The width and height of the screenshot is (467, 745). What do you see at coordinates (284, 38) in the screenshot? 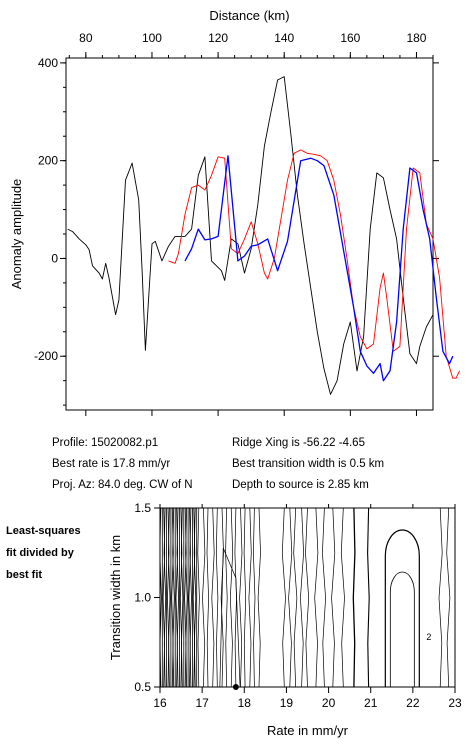
I see `x-tick-label: 140` at bounding box center [284, 38].